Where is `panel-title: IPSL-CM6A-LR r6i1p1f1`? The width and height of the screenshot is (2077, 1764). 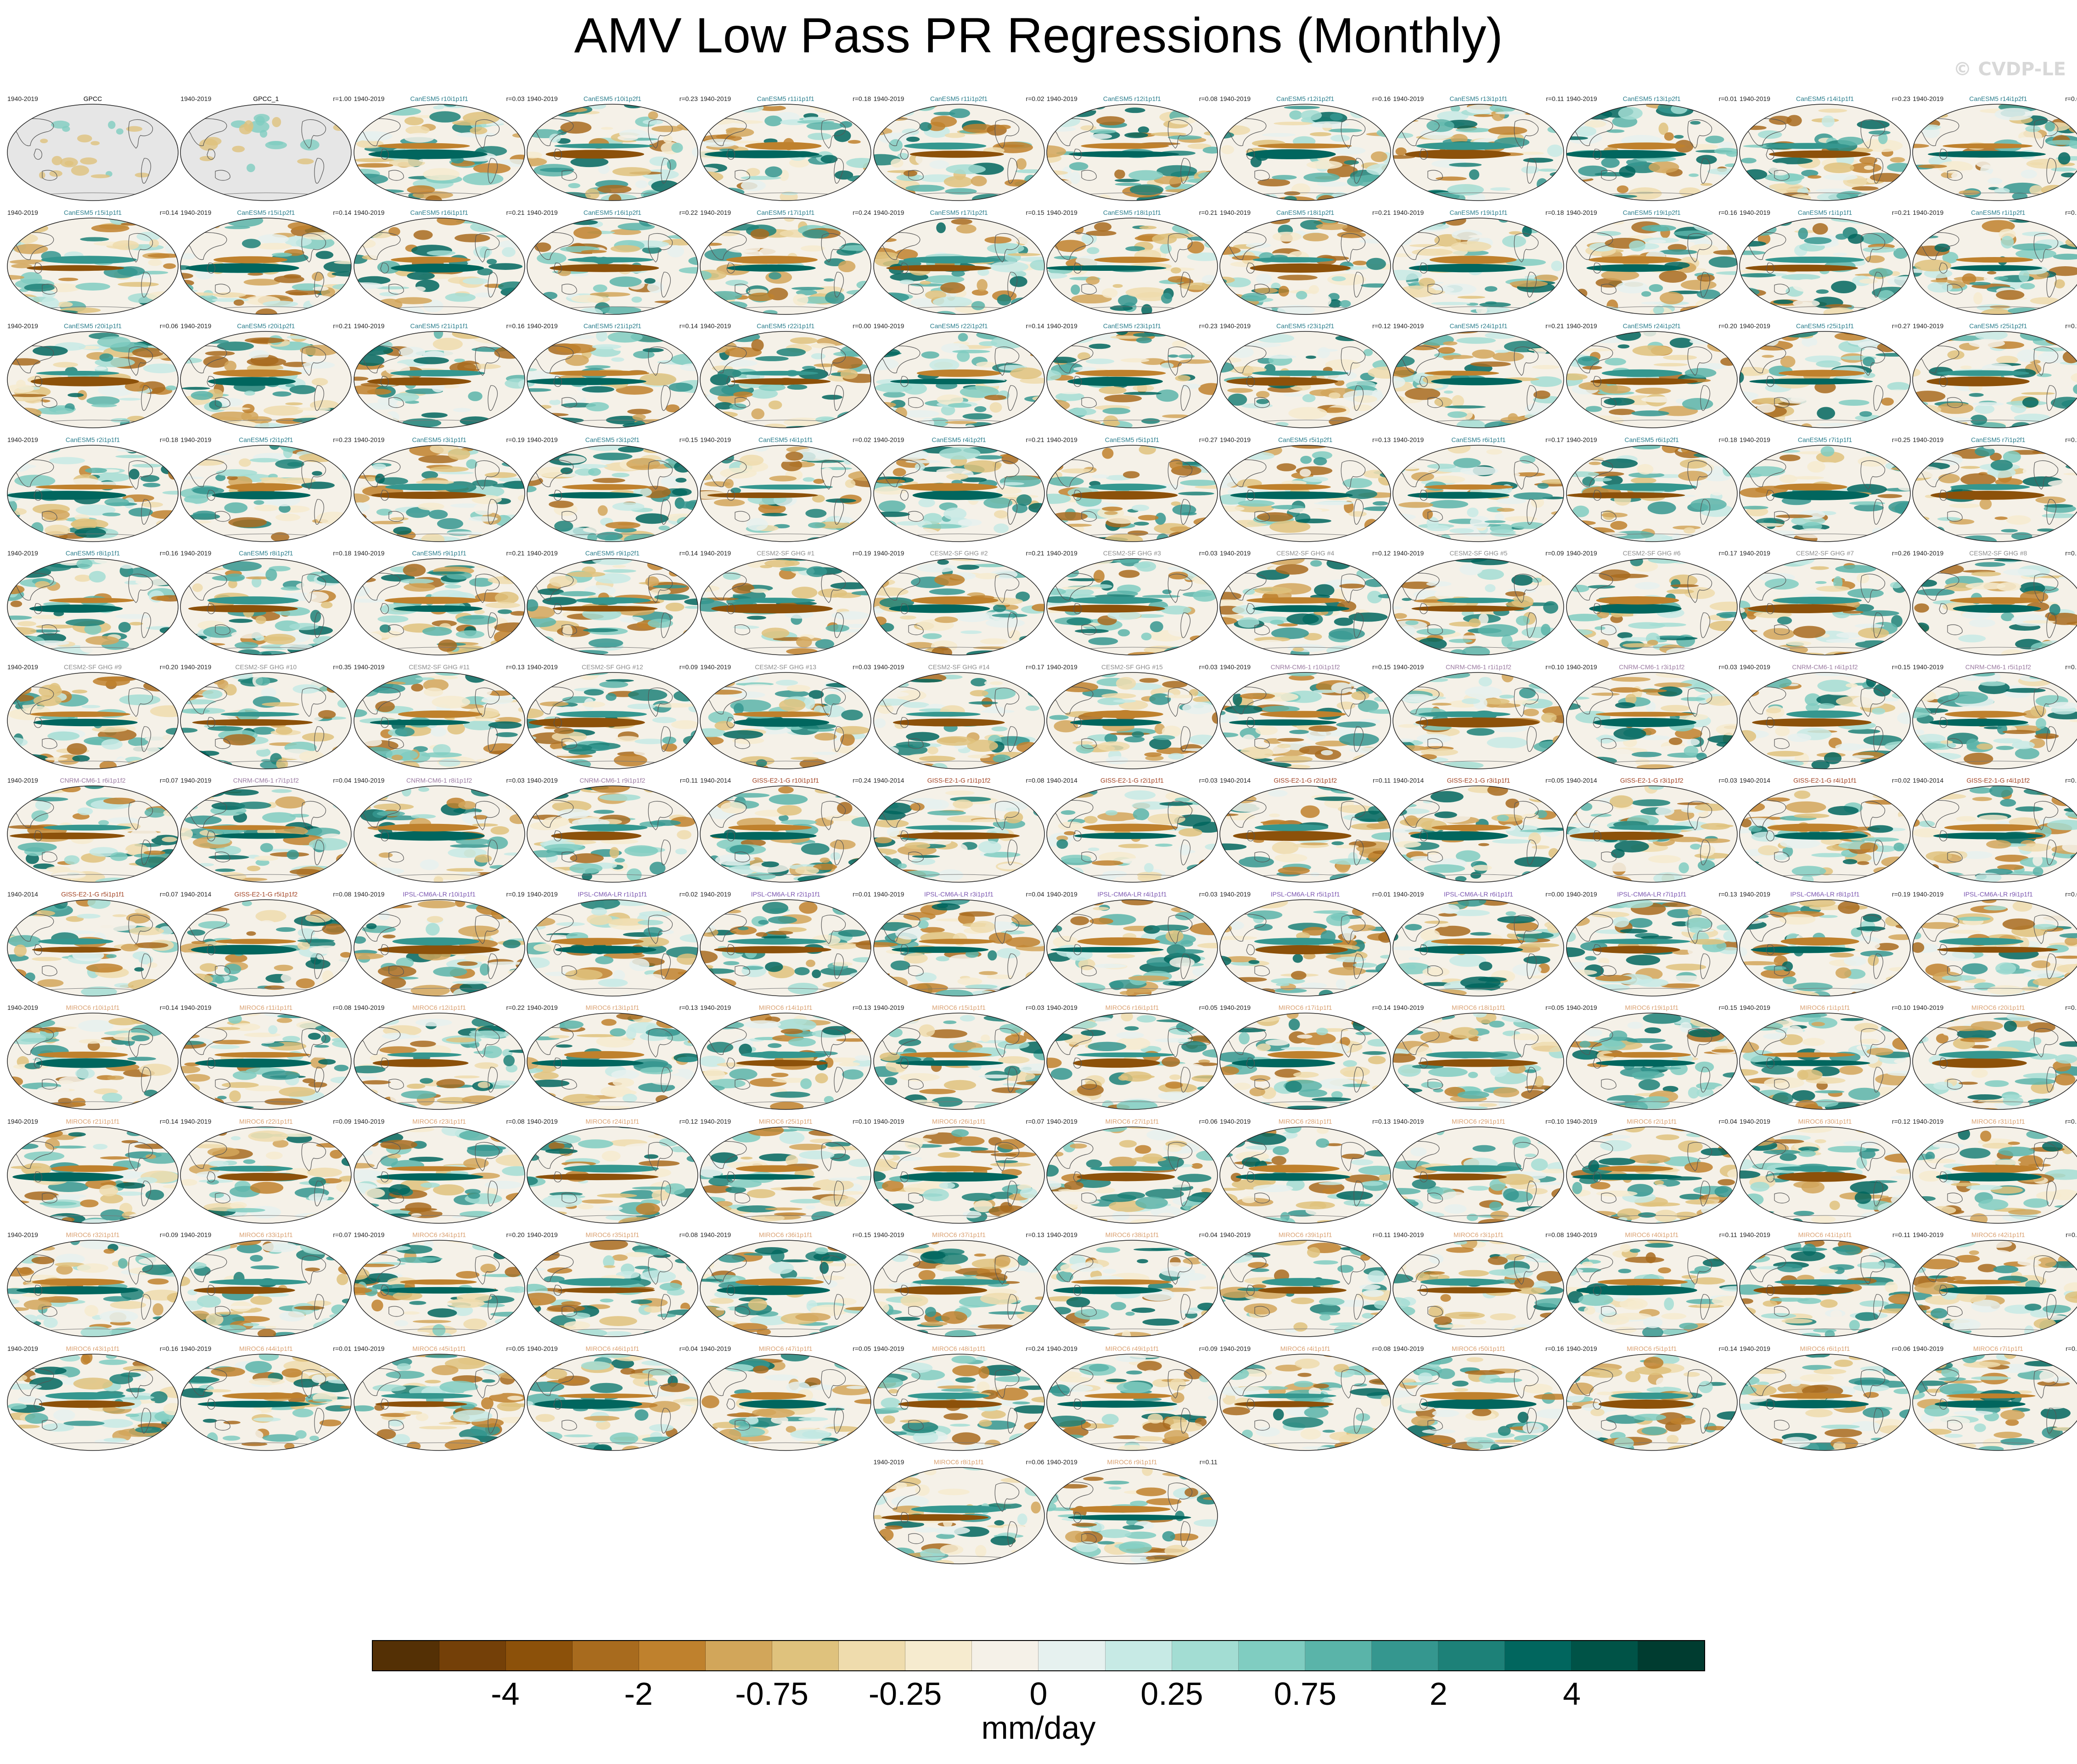 panel-title: IPSL-CM6A-LR r6i1p1f1 is located at coordinates (1478, 894).